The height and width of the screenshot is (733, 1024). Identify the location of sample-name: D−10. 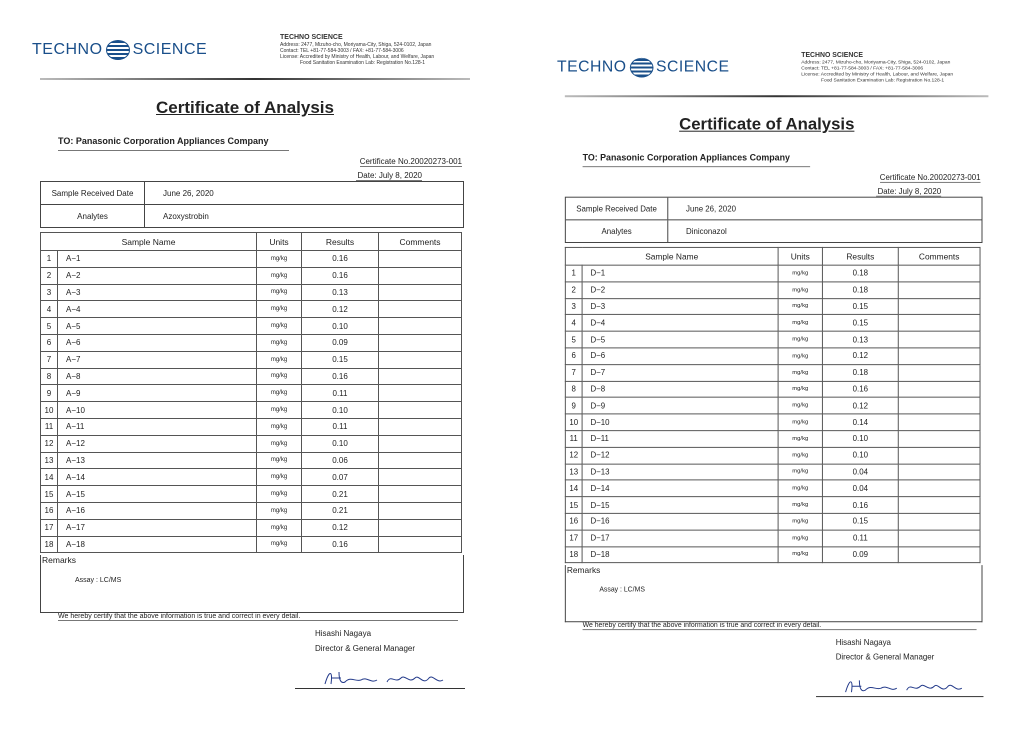
(680, 422).